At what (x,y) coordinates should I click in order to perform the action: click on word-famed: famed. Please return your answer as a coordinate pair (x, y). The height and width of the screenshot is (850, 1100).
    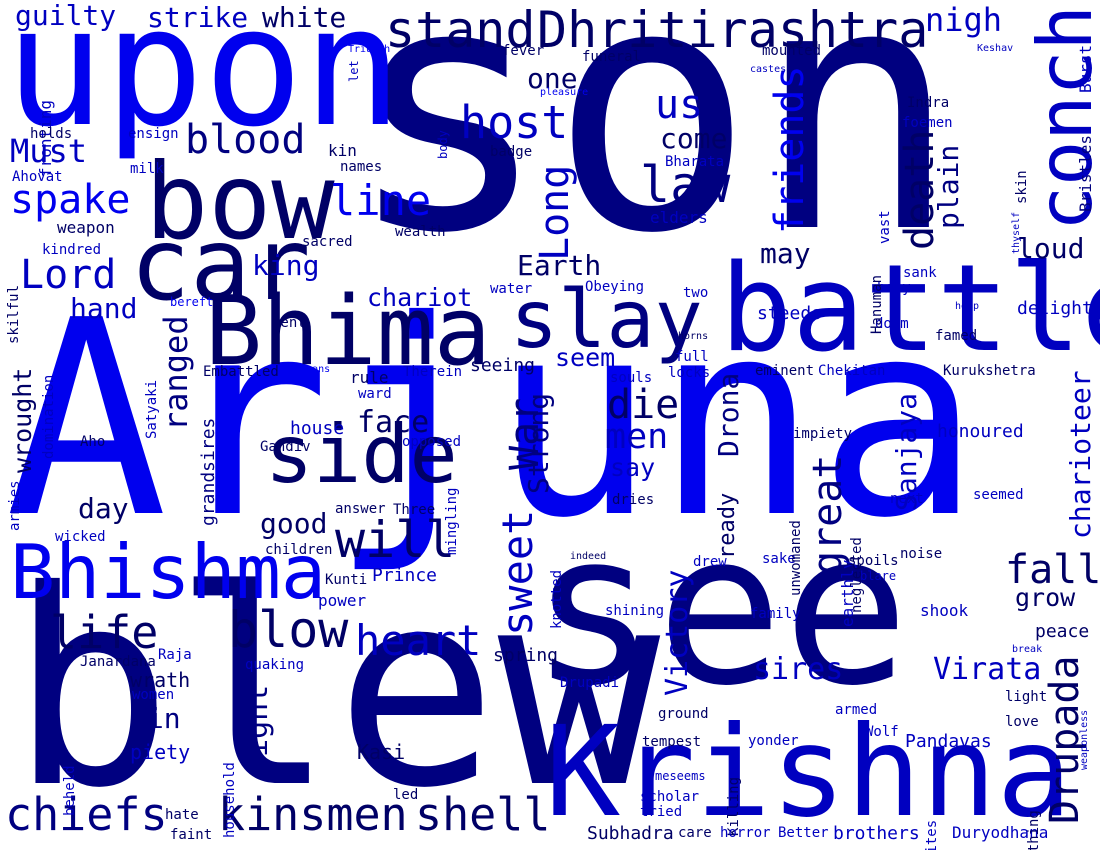
    Looking at the image, I should click on (956, 336).